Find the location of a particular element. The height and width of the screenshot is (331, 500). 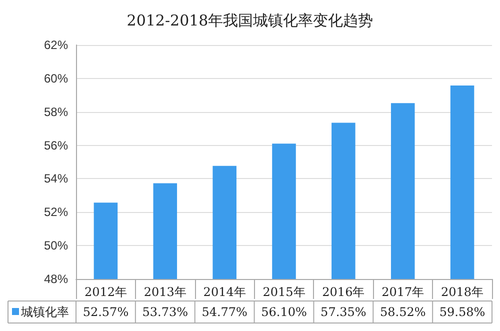

x-tick-label: 2015年 is located at coordinates (284, 292).